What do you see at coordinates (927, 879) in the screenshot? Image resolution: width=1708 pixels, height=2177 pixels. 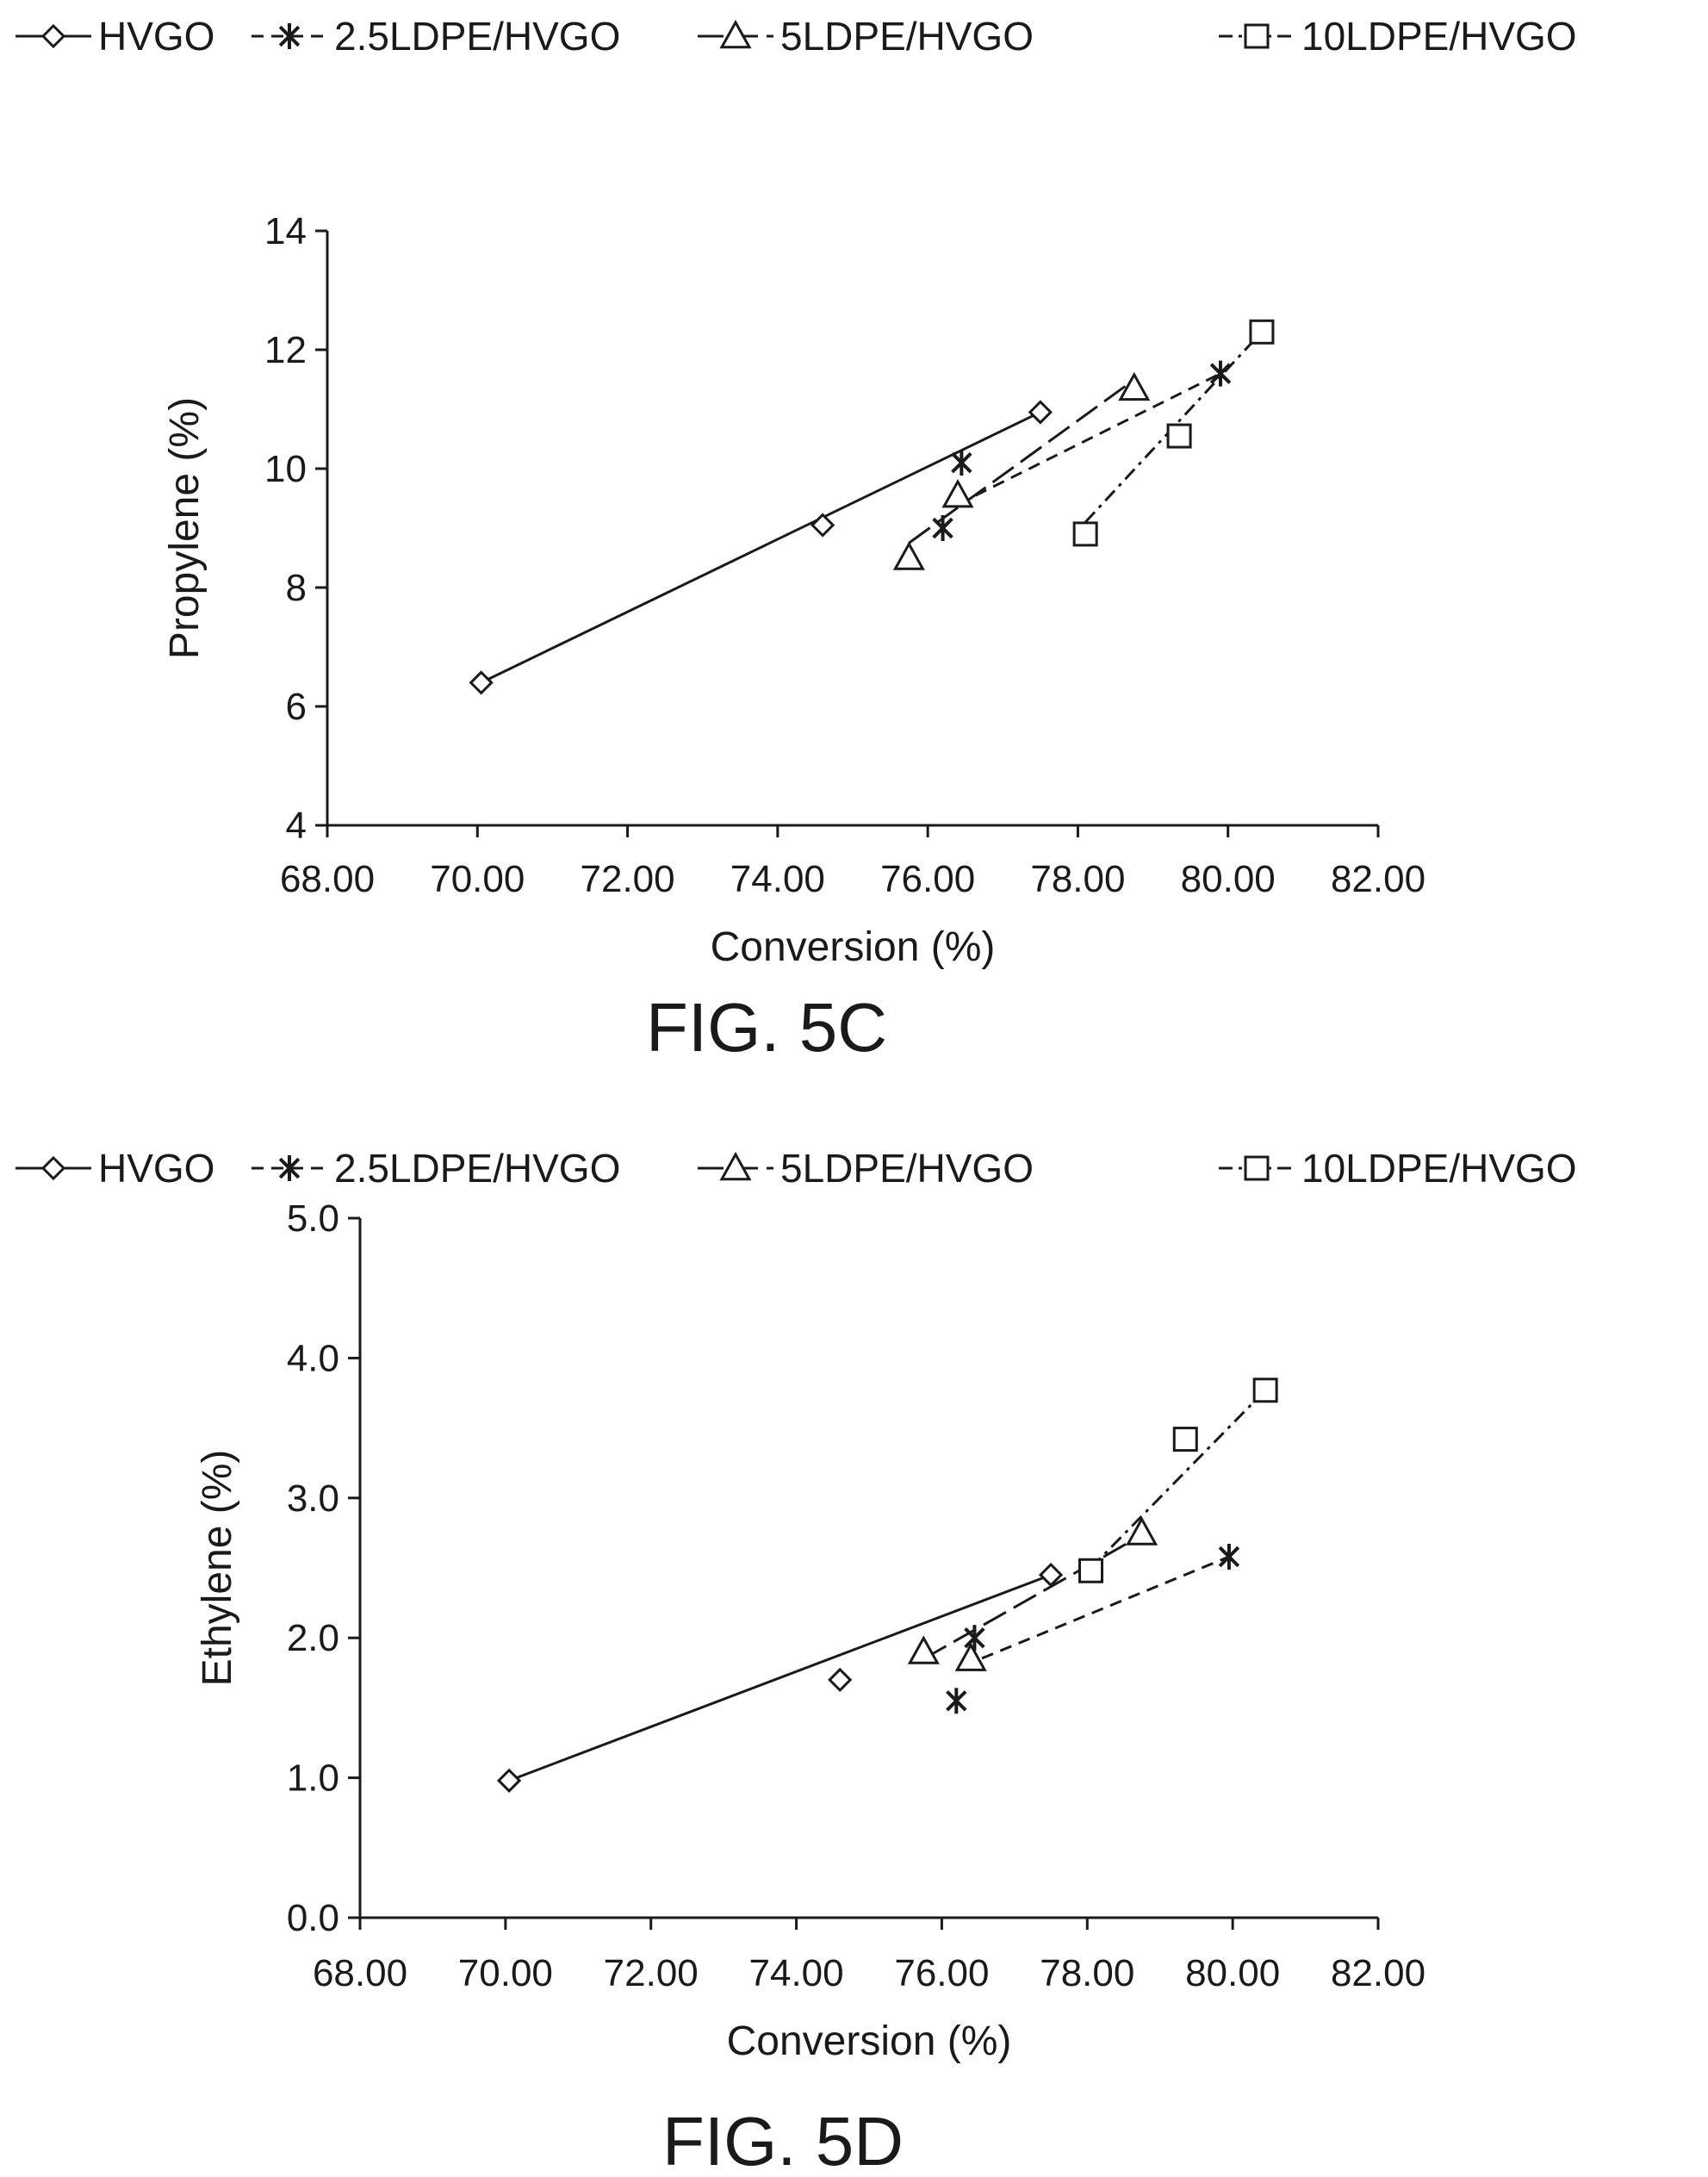 I see `x-tick-label: 76.00` at bounding box center [927, 879].